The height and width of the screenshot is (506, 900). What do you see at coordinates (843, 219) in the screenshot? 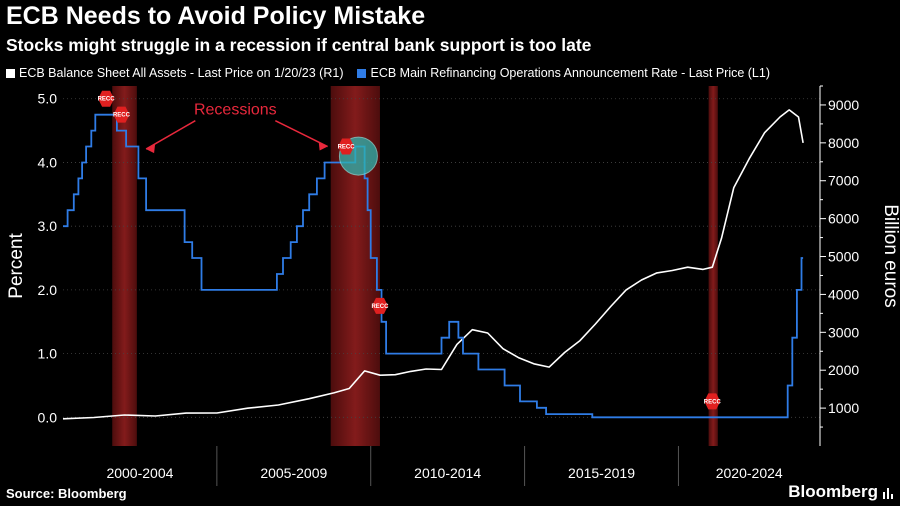
I see `right-tick-label-5: 6000` at bounding box center [843, 219].